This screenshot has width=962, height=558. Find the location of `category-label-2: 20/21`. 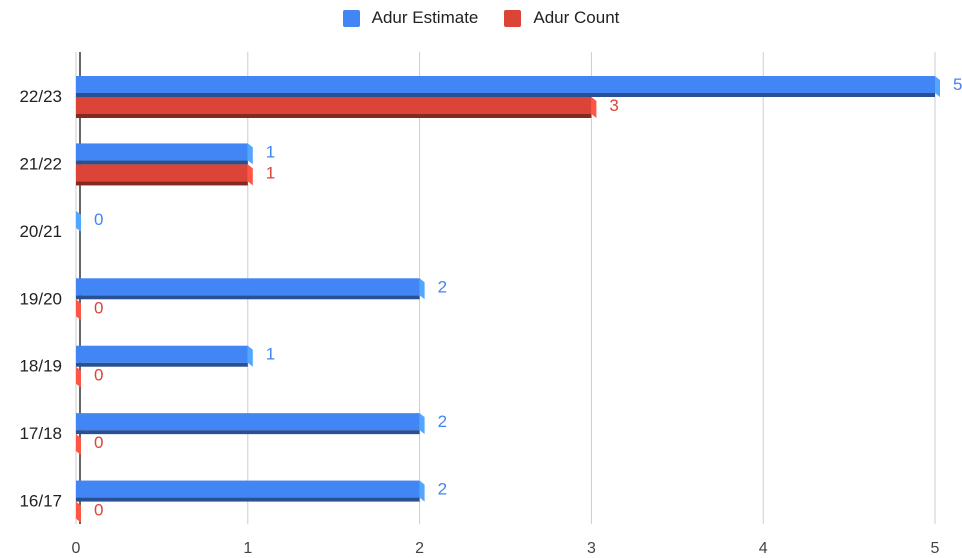

category-label-2: 20/21 is located at coordinates (40, 231).